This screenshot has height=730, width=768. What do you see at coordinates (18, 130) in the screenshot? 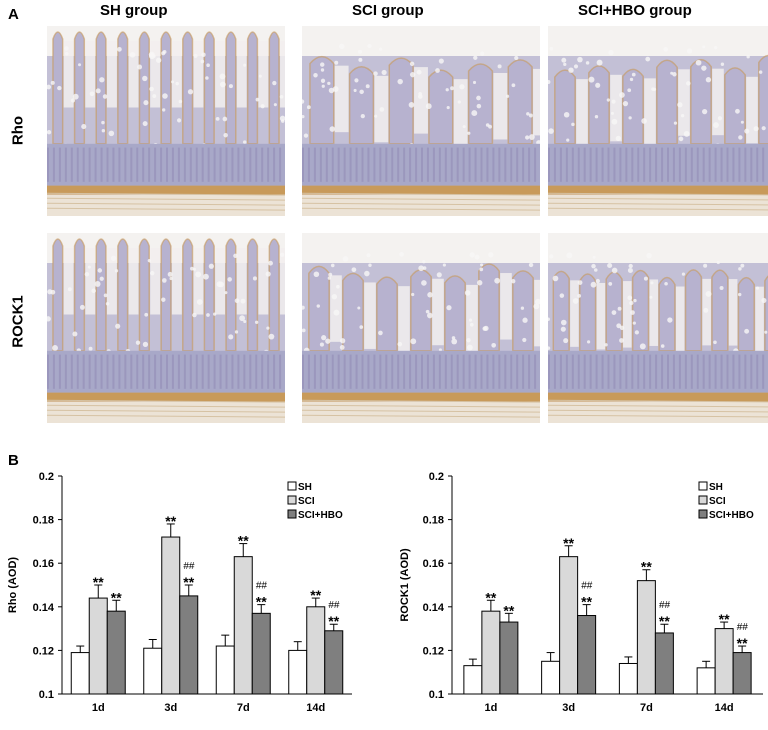
I see `row-title-rho: Rho` at bounding box center [18, 130].